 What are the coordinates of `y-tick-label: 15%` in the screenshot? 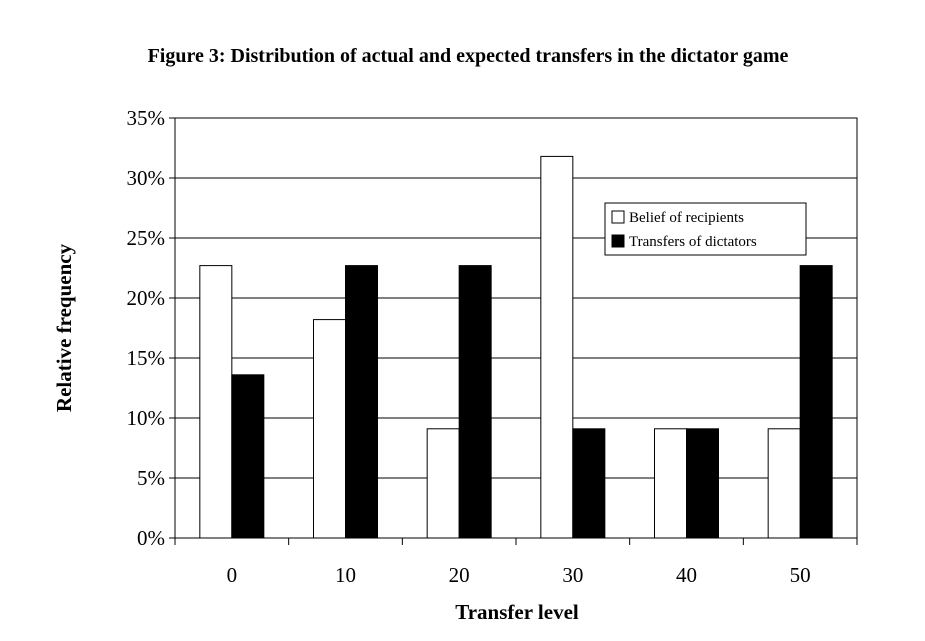 It's located at (146, 358).